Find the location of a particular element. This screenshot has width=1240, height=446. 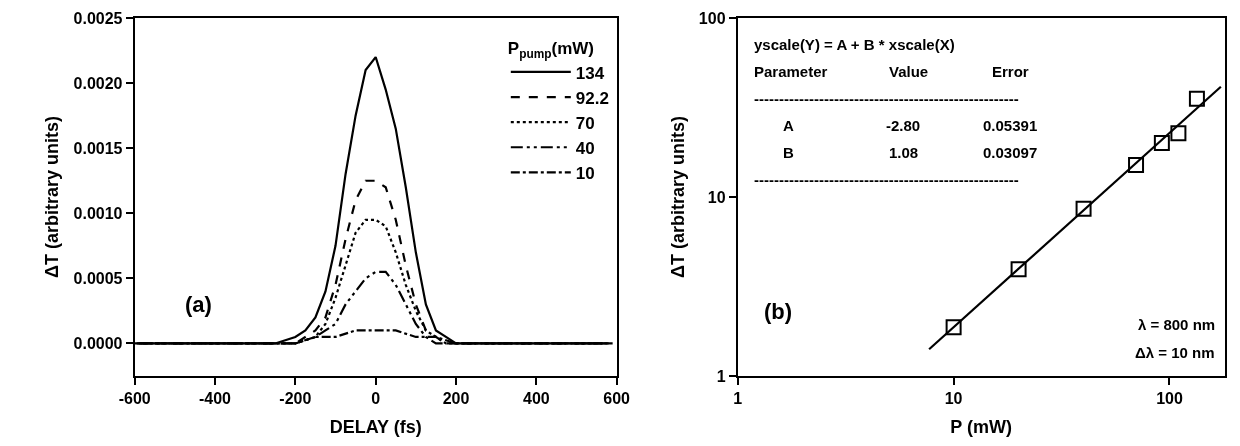

legend-title: P$_{pump}$(mW) is located at coordinates (550, 50).